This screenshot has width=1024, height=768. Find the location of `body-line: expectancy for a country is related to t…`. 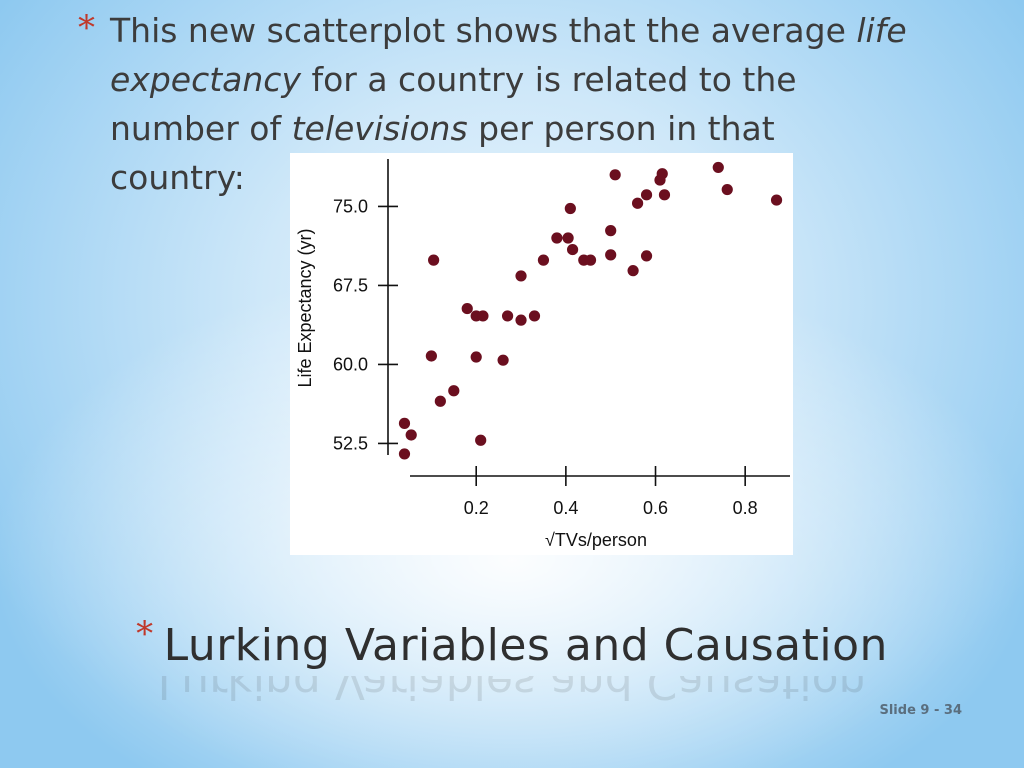

body-line: expectancy for a country is related to t… is located at coordinates (550, 79).